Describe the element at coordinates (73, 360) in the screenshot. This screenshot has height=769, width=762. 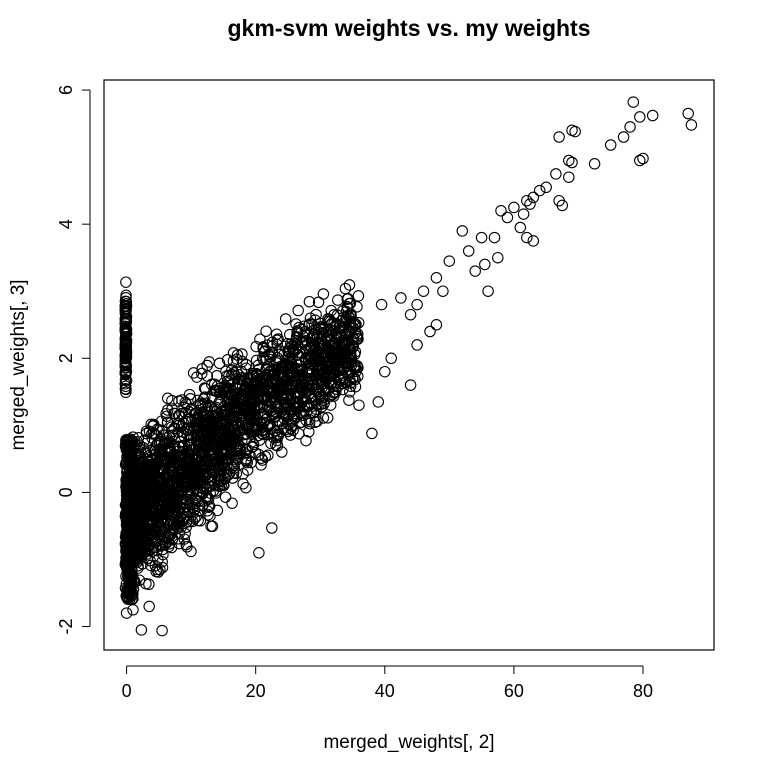
I see `y-axis: -2 0 2 4 6` at that location.